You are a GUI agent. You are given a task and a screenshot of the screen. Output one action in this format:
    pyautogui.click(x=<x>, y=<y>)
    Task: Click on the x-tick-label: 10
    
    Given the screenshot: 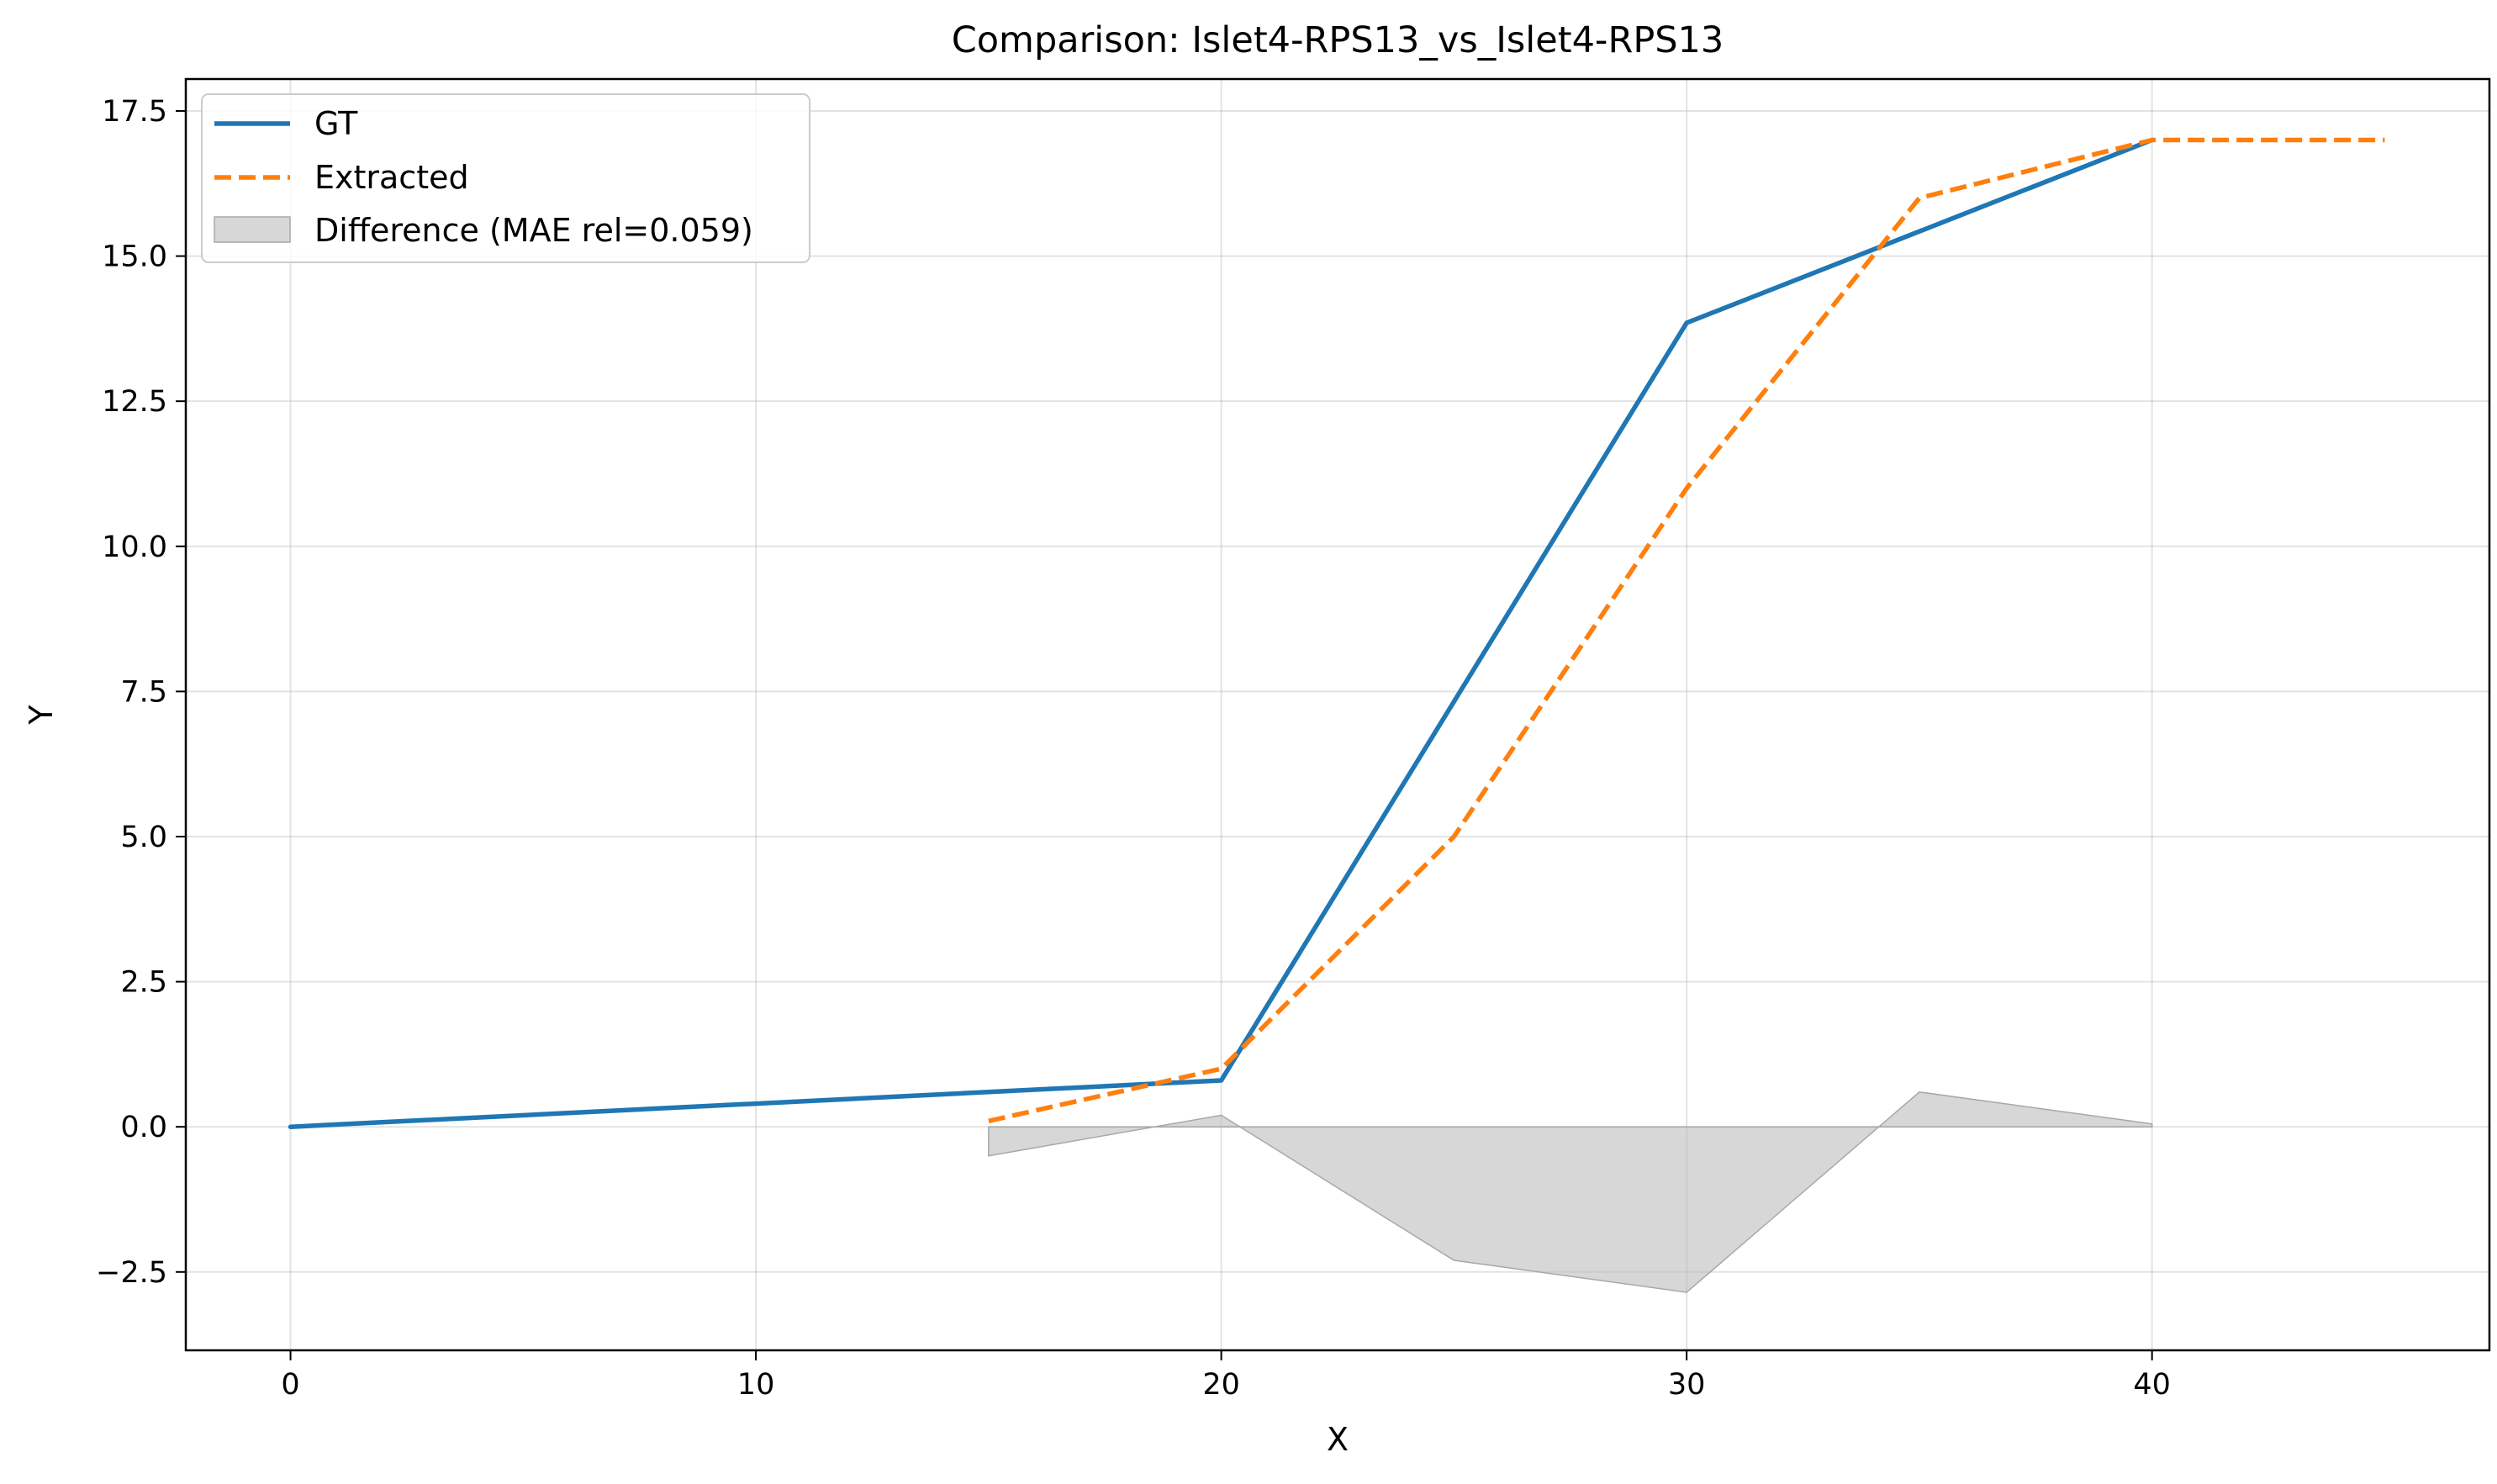 What is the action you would take?
    pyautogui.click(x=756, y=1385)
    